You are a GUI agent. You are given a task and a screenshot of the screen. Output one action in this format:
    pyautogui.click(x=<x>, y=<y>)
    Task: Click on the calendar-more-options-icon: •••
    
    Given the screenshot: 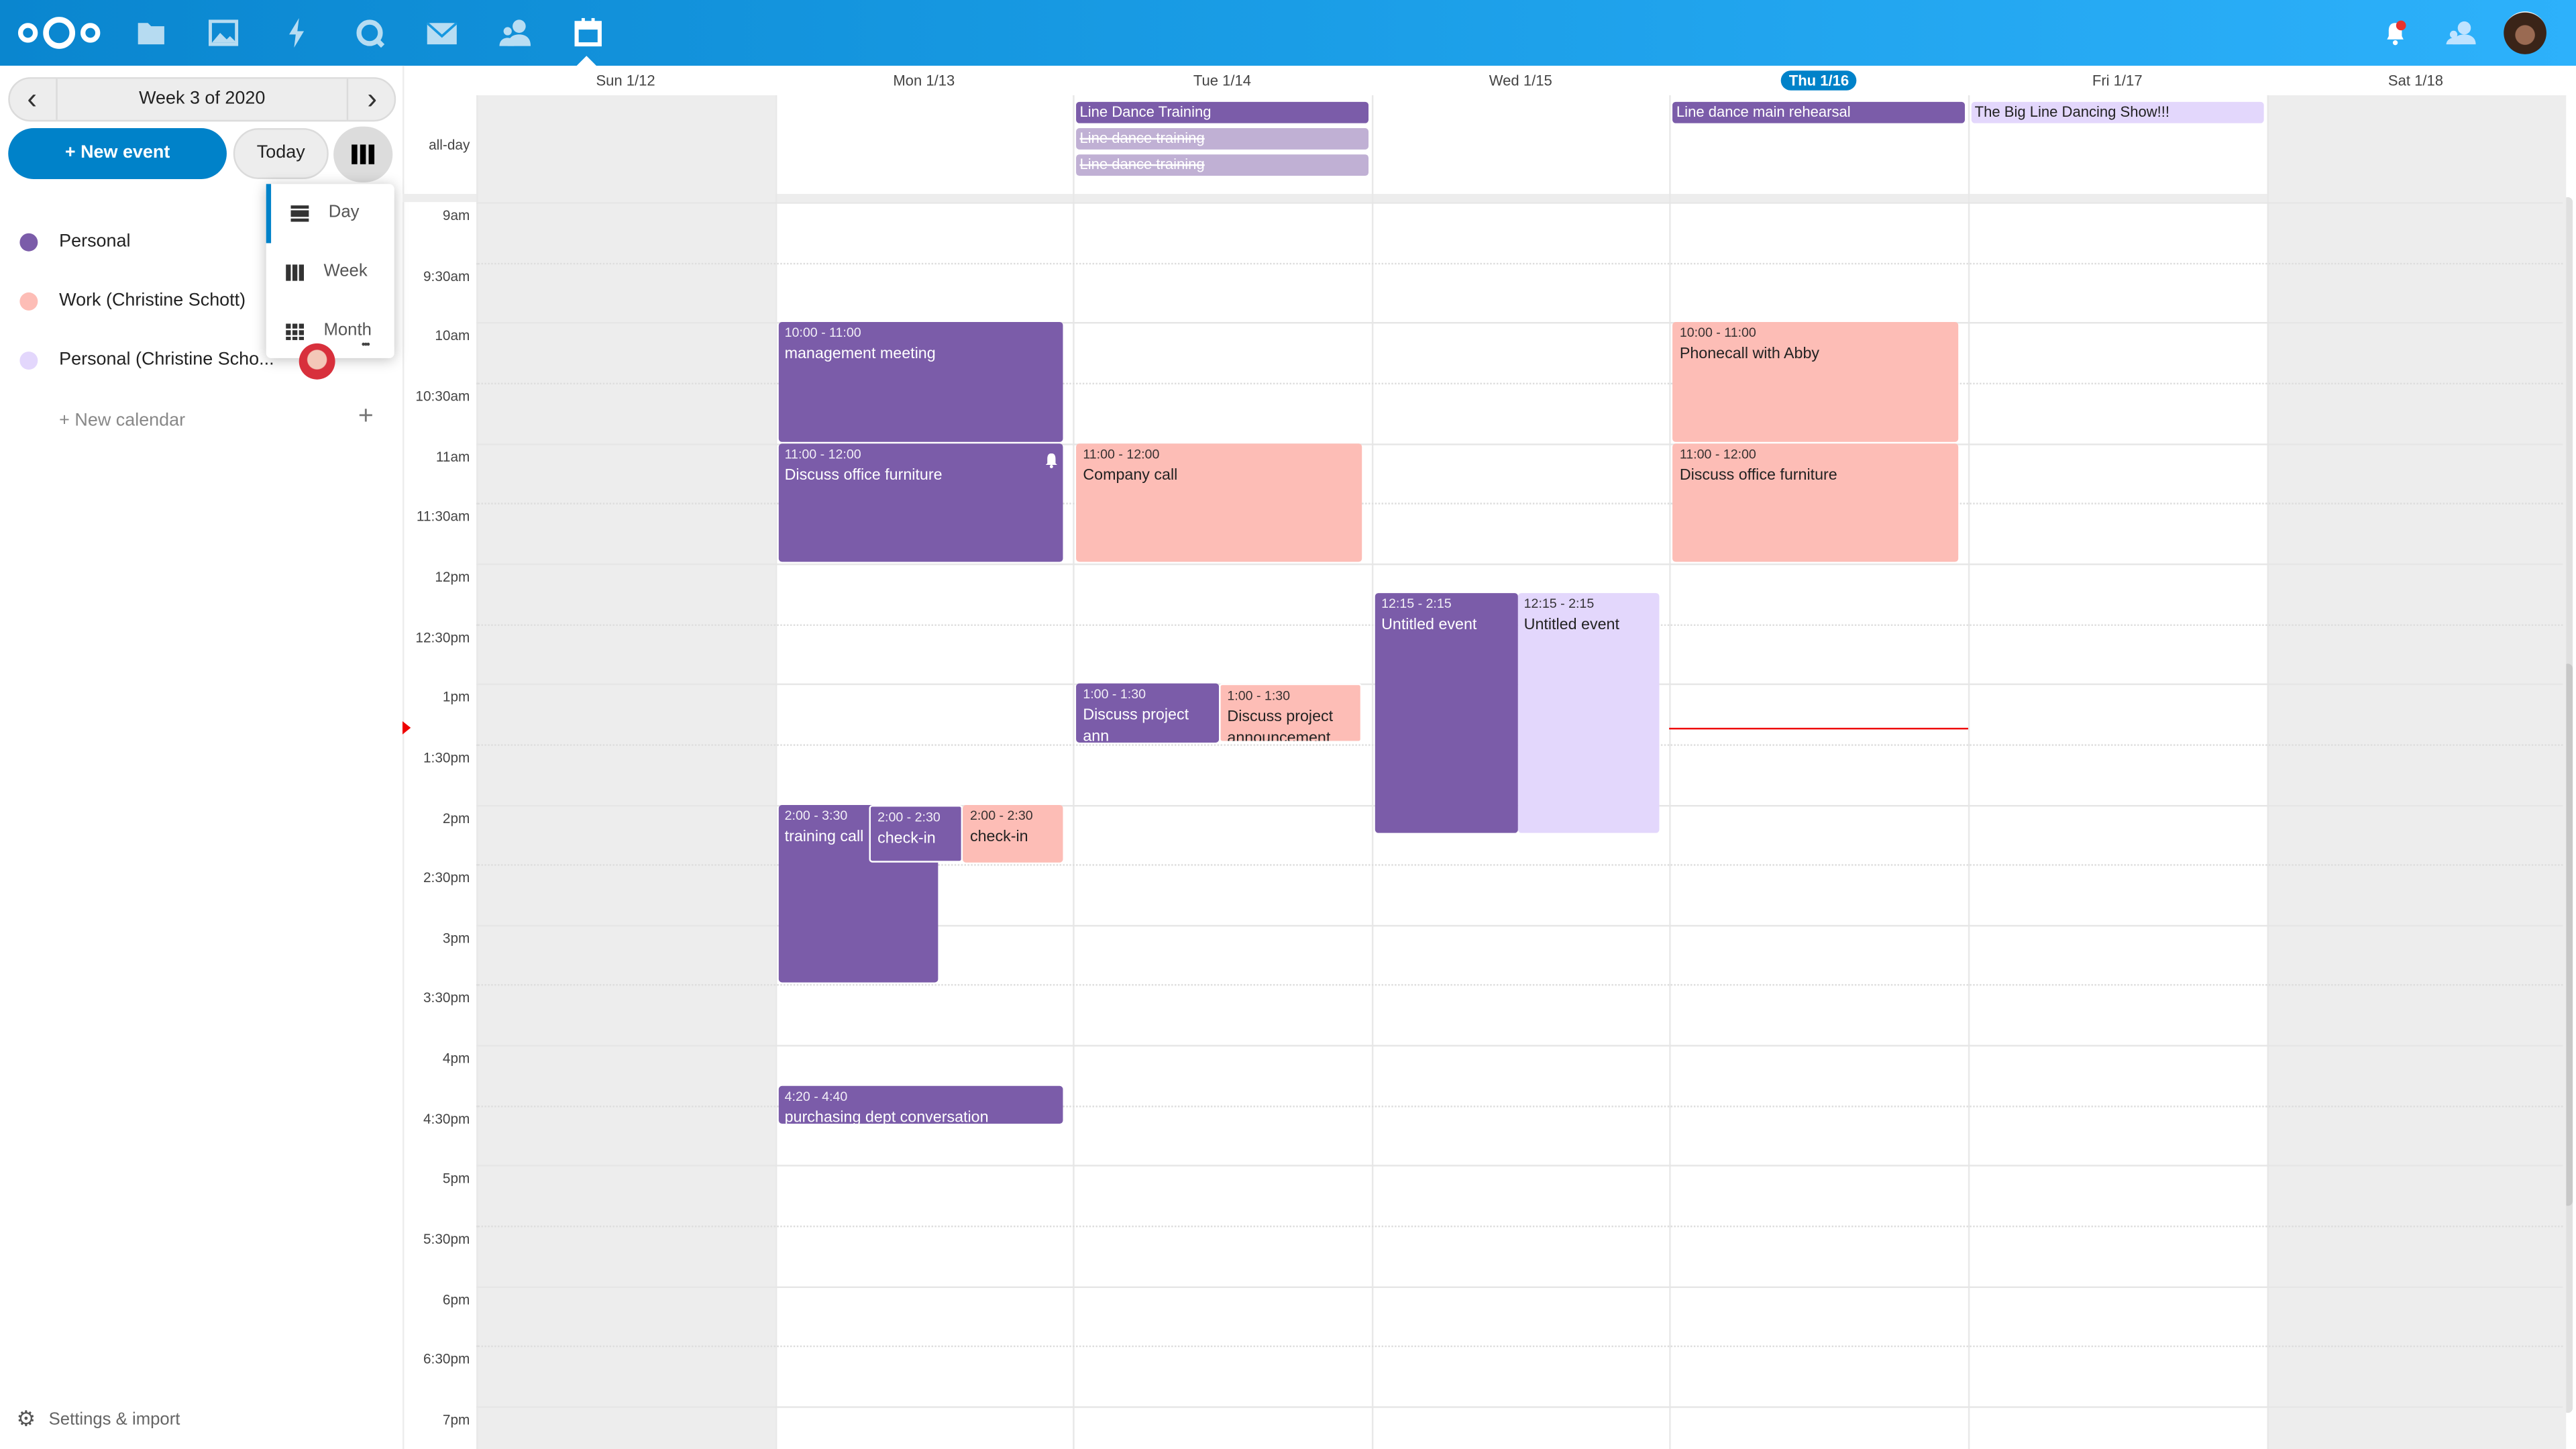 What is the action you would take?
    pyautogui.click(x=365, y=345)
    